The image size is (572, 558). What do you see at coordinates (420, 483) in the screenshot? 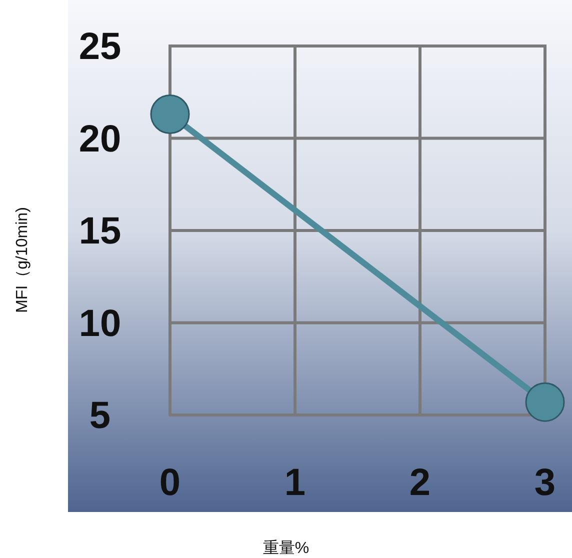
I see `x-tick-label: 2` at bounding box center [420, 483].